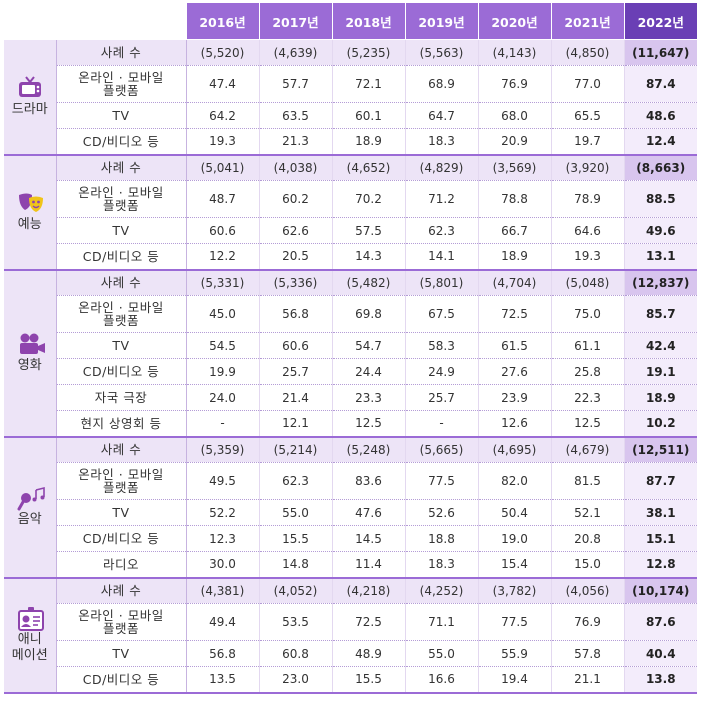  Describe the element at coordinates (441, 538) in the screenshot. I see `value-cell: 18.8` at that location.